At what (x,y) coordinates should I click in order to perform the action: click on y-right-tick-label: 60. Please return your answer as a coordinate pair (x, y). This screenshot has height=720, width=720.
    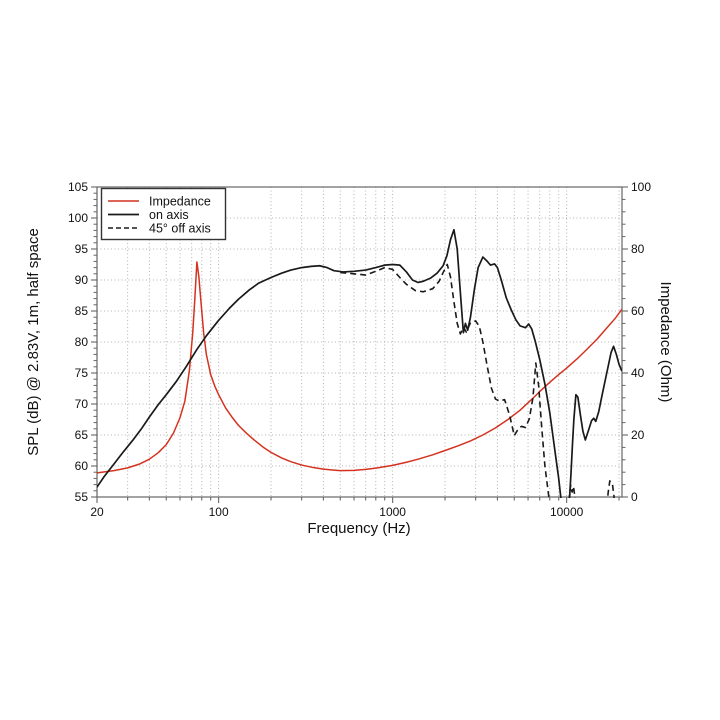
    Looking at the image, I should click on (638, 311).